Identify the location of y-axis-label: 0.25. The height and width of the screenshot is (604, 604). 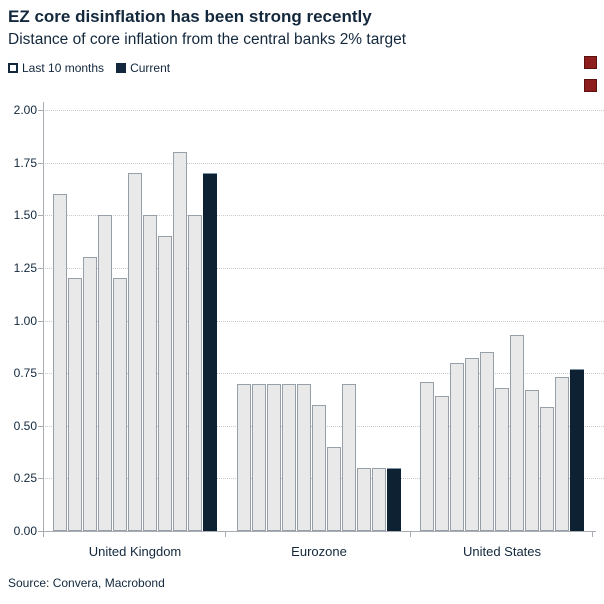
(25, 478).